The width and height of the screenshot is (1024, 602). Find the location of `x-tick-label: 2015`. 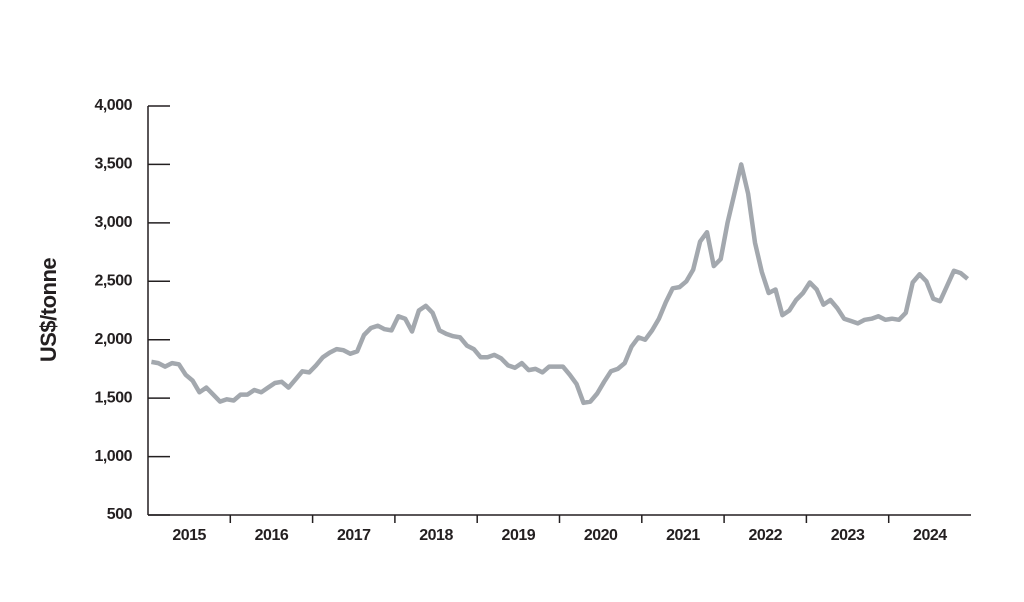

x-tick-label: 2015 is located at coordinates (189, 535).